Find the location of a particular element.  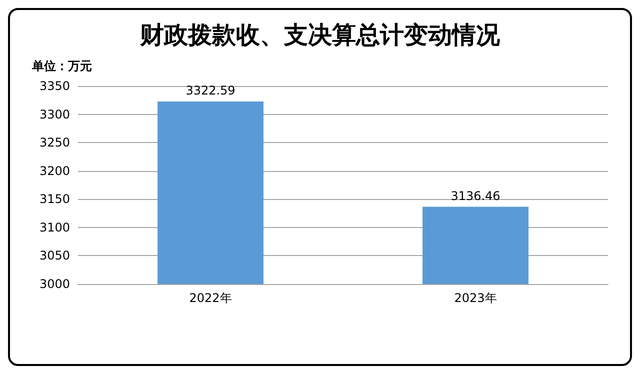

y-tick-label: 3050 is located at coordinates (54, 255).